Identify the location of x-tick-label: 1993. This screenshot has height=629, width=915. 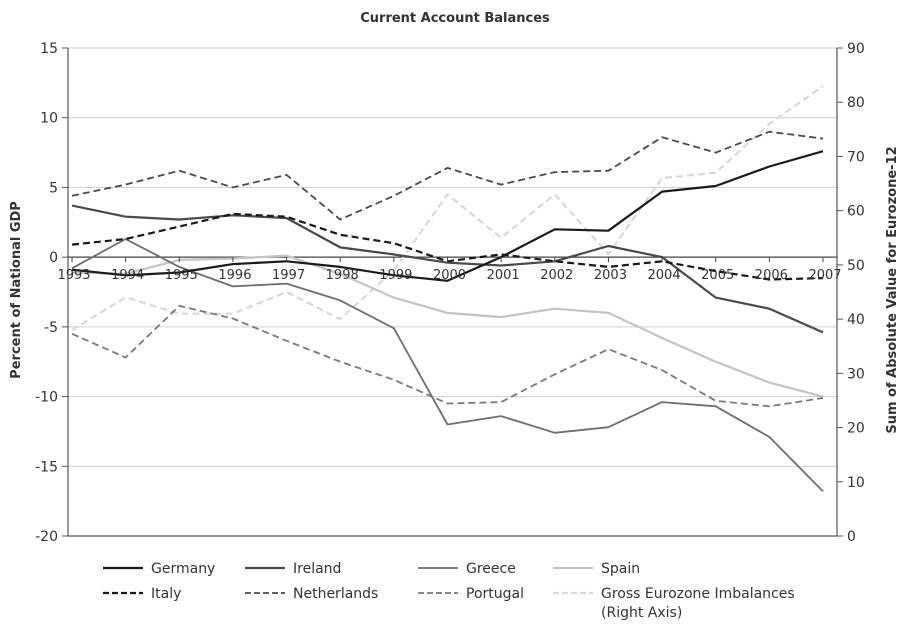
(73, 275).